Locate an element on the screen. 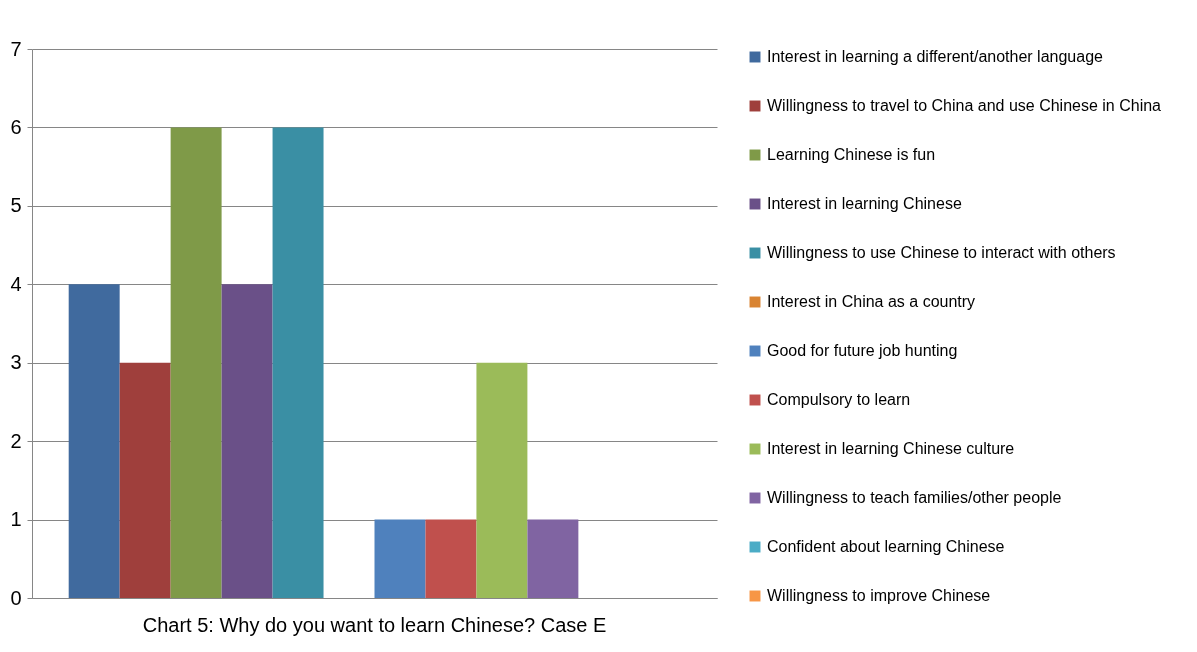 The image size is (1197, 652). y-tick-label: 0 is located at coordinates (16, 597).